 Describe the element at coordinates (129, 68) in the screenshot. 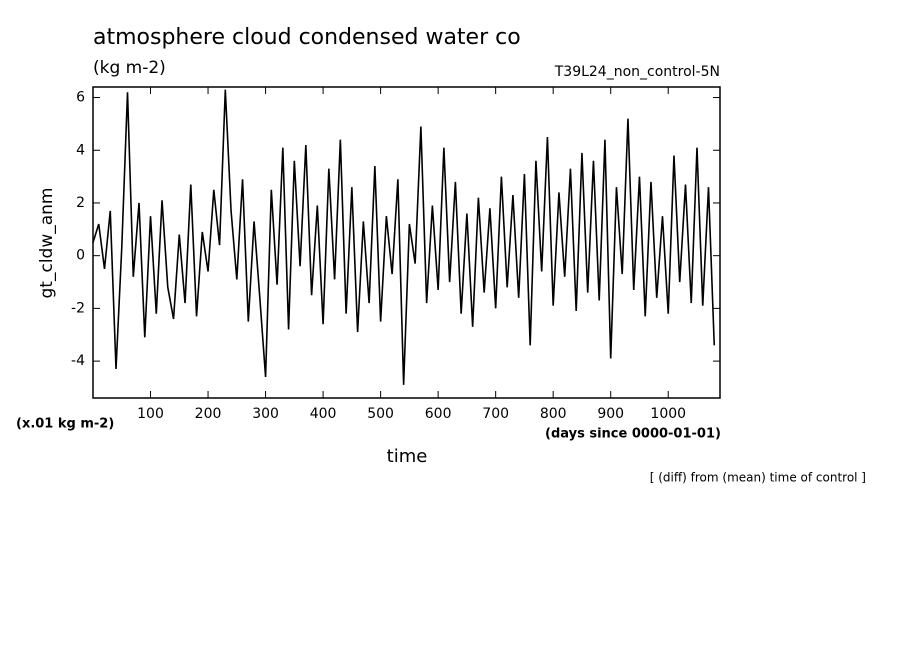

I see `units: (kg m-2)` at that location.